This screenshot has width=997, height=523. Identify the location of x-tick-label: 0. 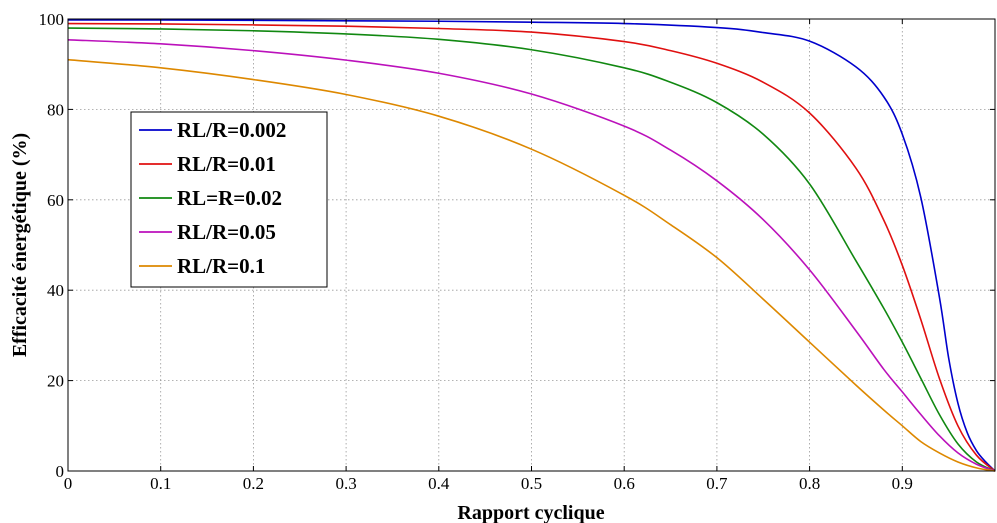
(68, 483).